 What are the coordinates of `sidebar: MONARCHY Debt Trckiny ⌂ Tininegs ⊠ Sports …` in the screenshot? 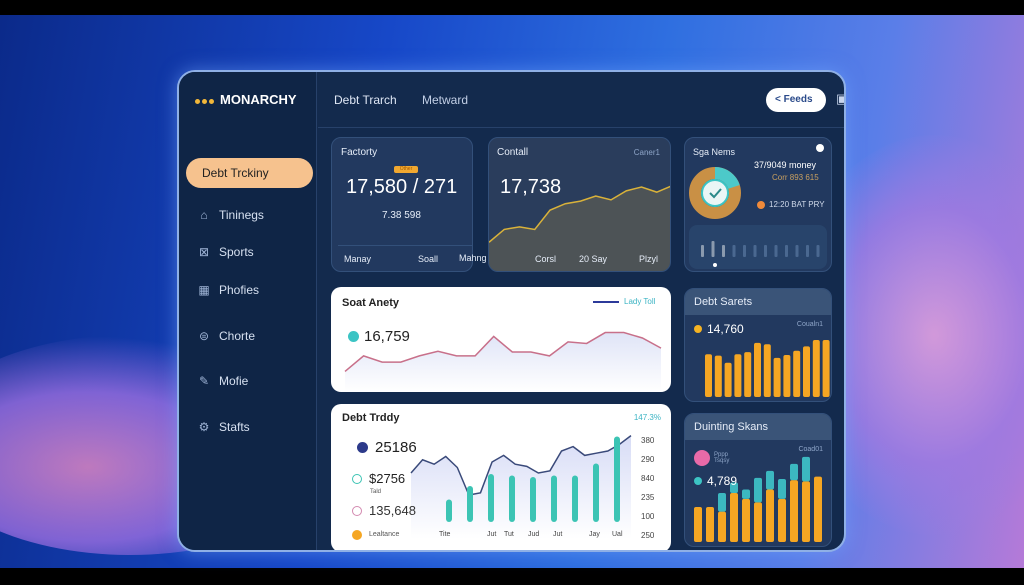 It's located at (248, 311).